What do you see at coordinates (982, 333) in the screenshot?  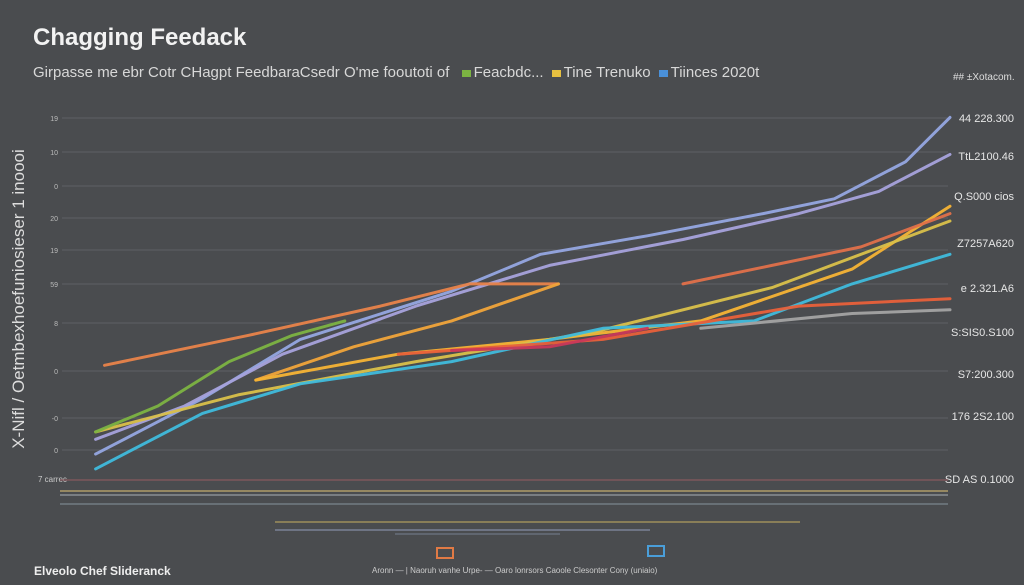 I see `right-value-label: S:SIS0.S100` at bounding box center [982, 333].